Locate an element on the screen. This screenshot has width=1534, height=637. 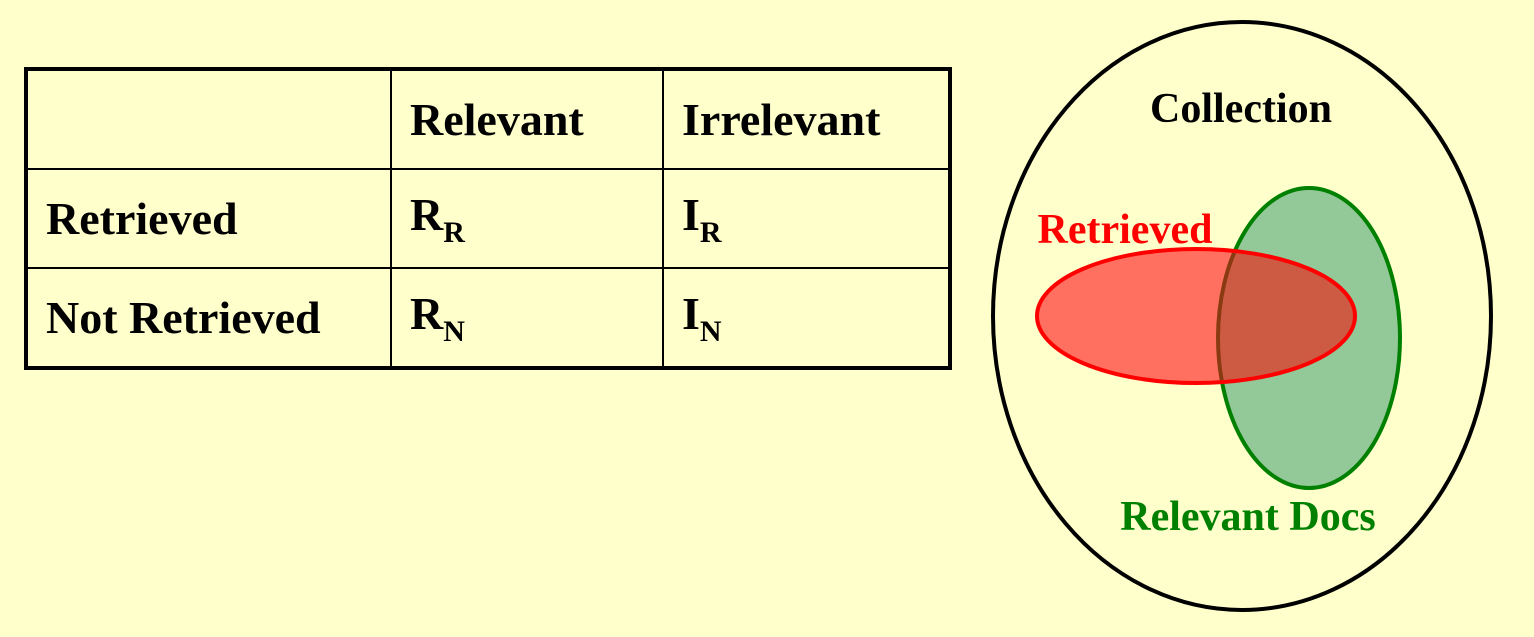
retrieved-label: Retrieved is located at coordinates (1125, 230).